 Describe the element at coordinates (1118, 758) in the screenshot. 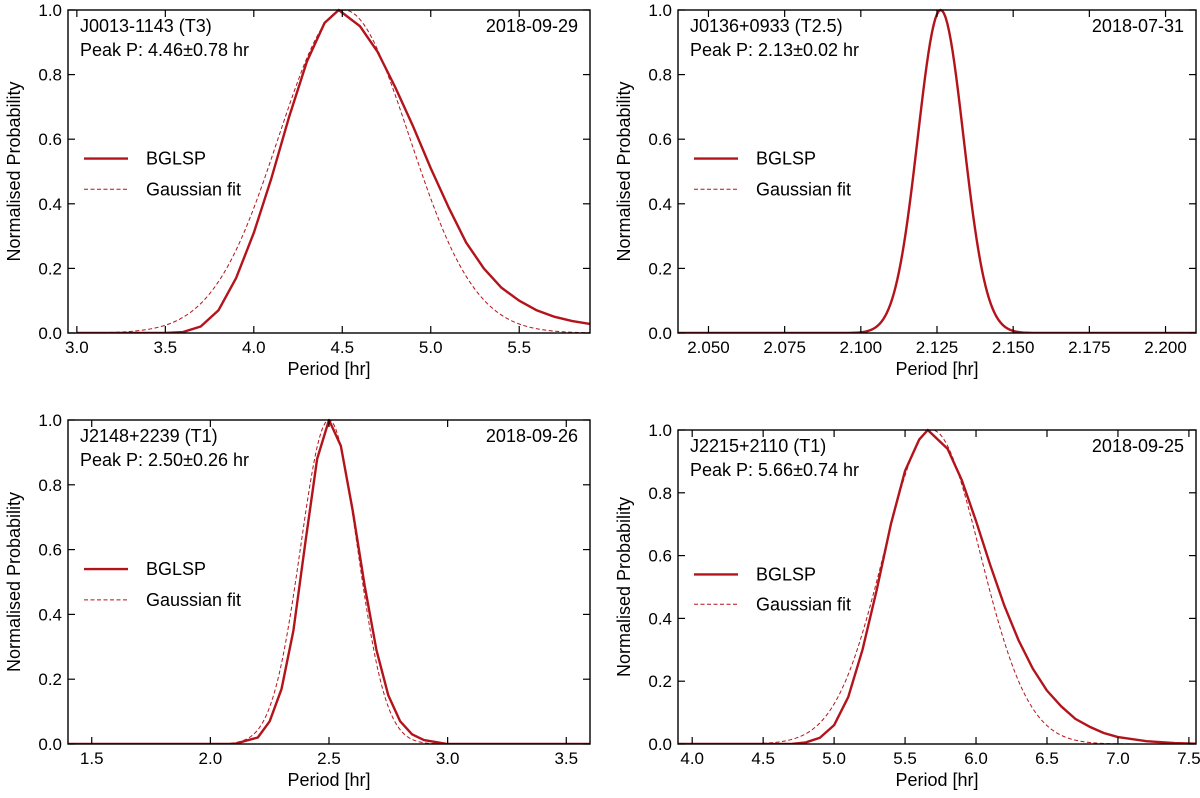

I see `x-tick-label: 7.0` at that location.